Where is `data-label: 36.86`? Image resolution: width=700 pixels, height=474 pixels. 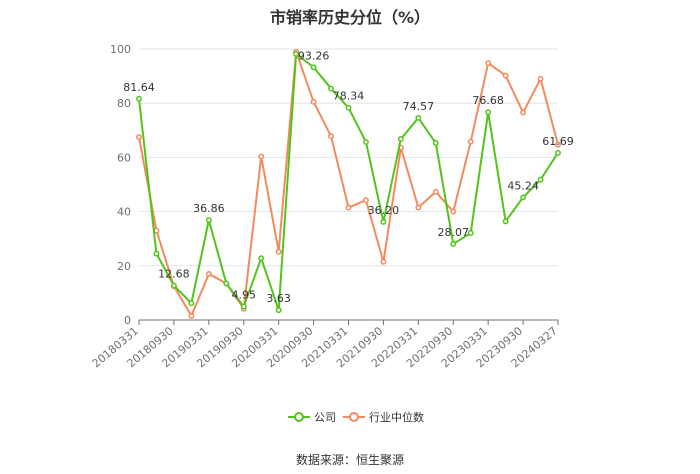
data-label: 36.86 is located at coordinates (209, 208).